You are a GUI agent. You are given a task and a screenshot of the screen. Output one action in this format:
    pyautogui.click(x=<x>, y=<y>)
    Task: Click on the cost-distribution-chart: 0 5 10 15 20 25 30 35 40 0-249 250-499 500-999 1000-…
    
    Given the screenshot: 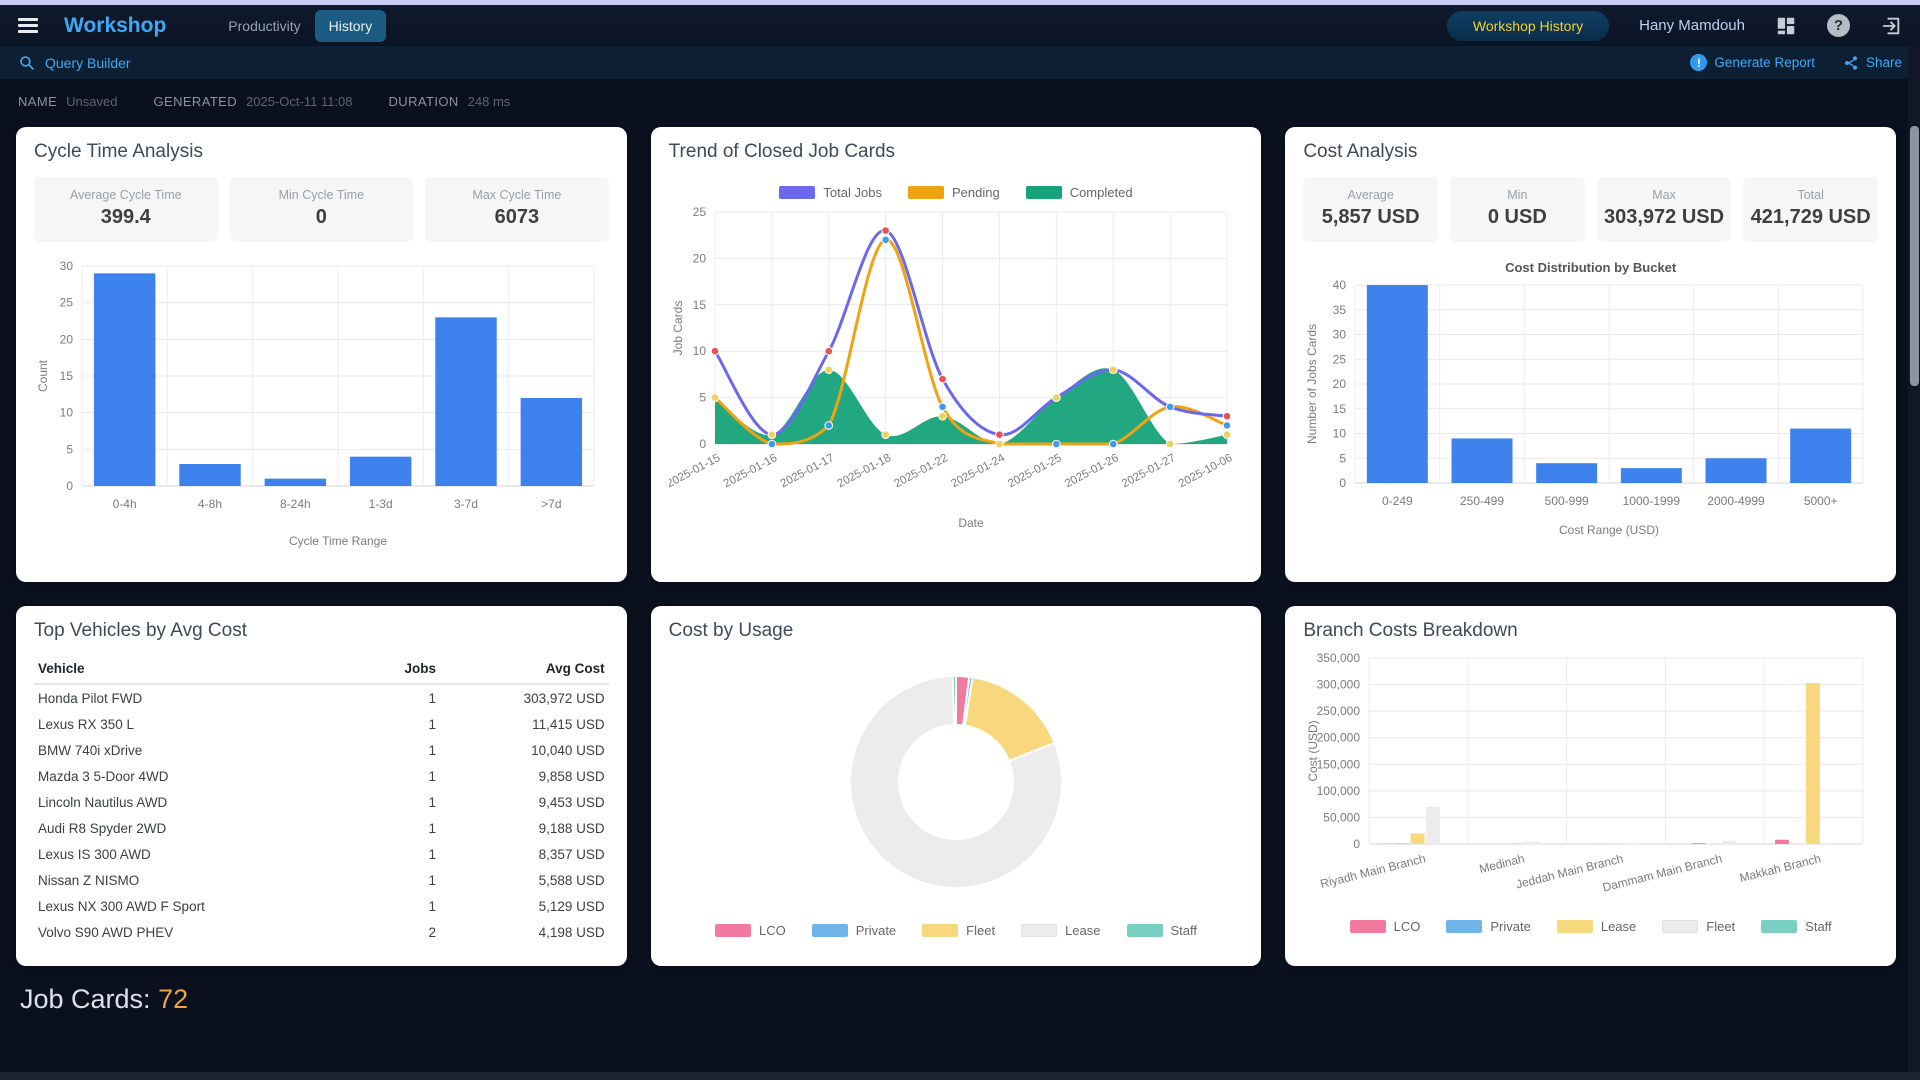 What is the action you would take?
    pyautogui.click(x=1590, y=410)
    